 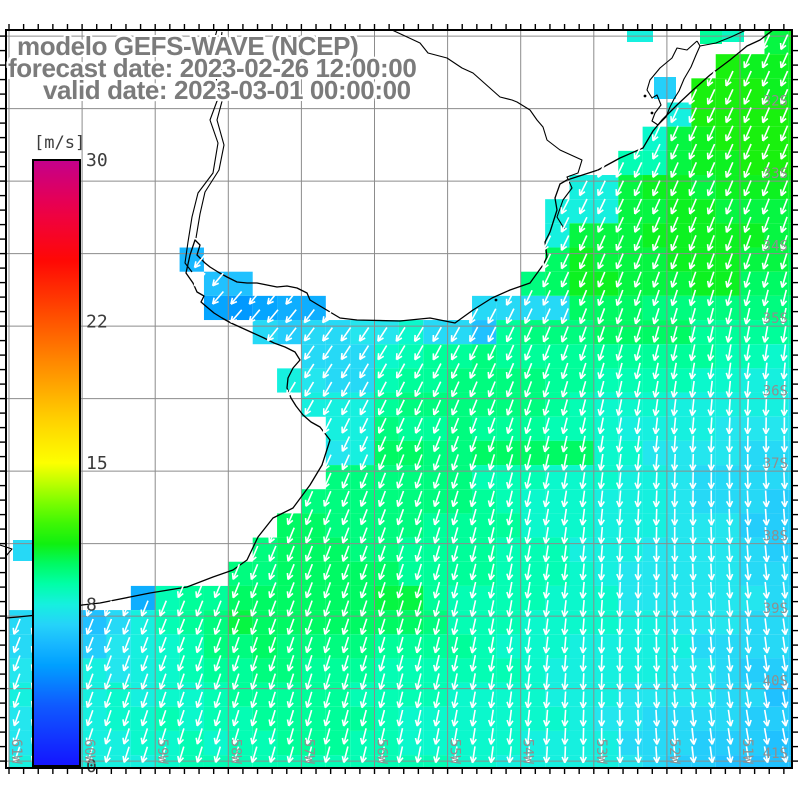 What do you see at coordinates (188, 46) in the screenshot?
I see `model-title: modelo GEFS-WAVE (NCEP)` at bounding box center [188, 46].